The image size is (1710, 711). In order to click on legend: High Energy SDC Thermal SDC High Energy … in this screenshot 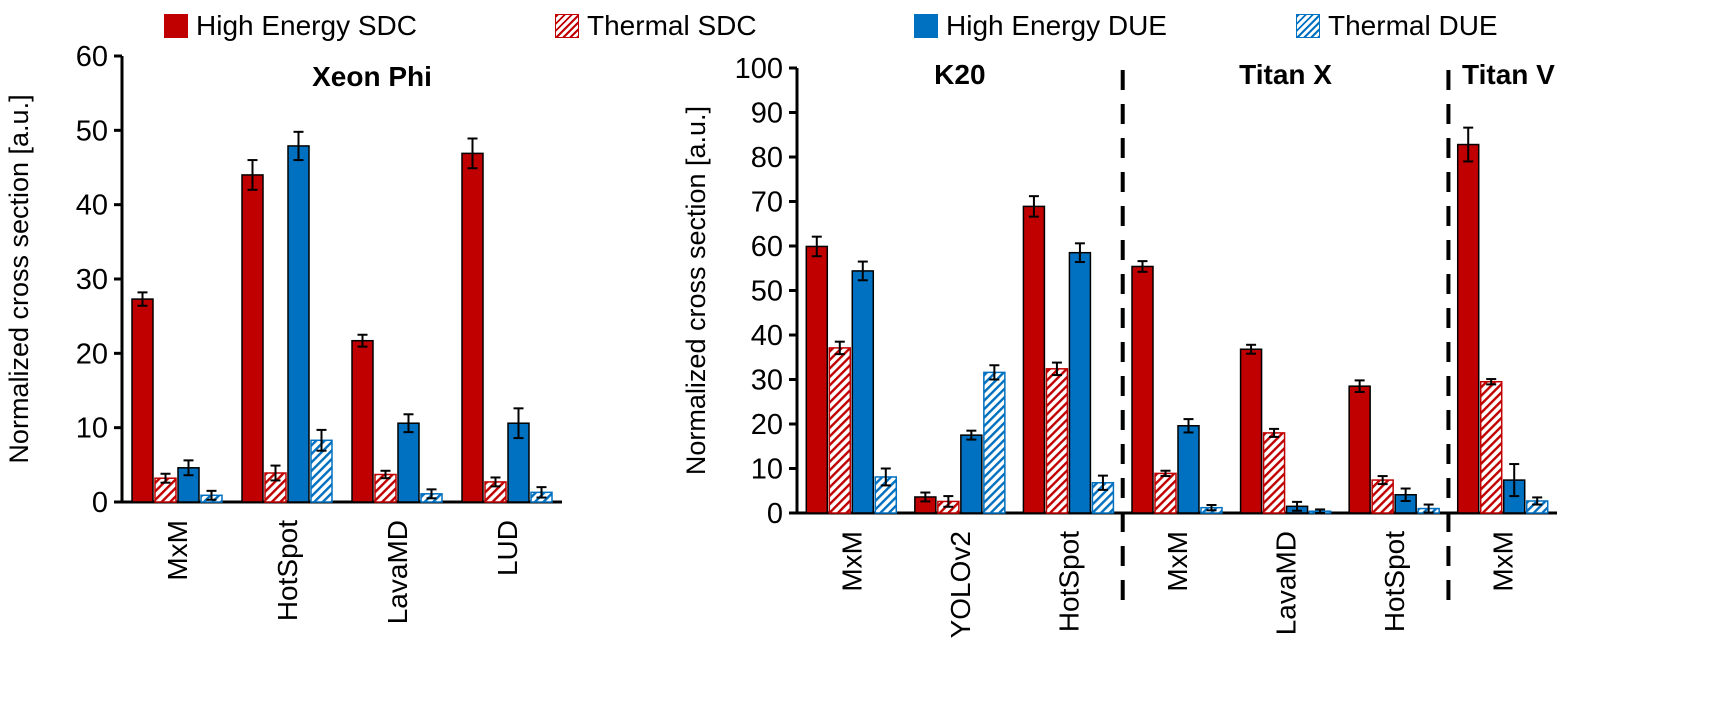, I will do `click(855, 26)`.